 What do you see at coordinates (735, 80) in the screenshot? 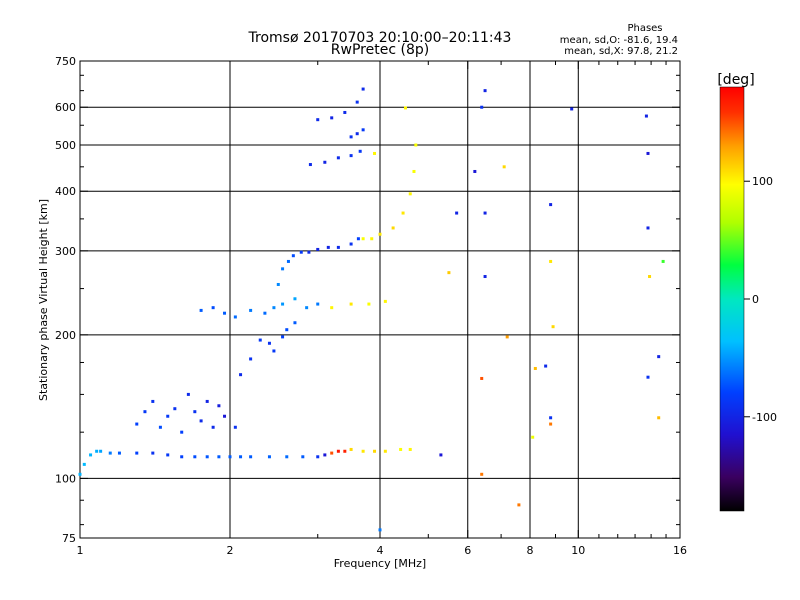
I see `colorbar-label: [deg]` at bounding box center [735, 80].